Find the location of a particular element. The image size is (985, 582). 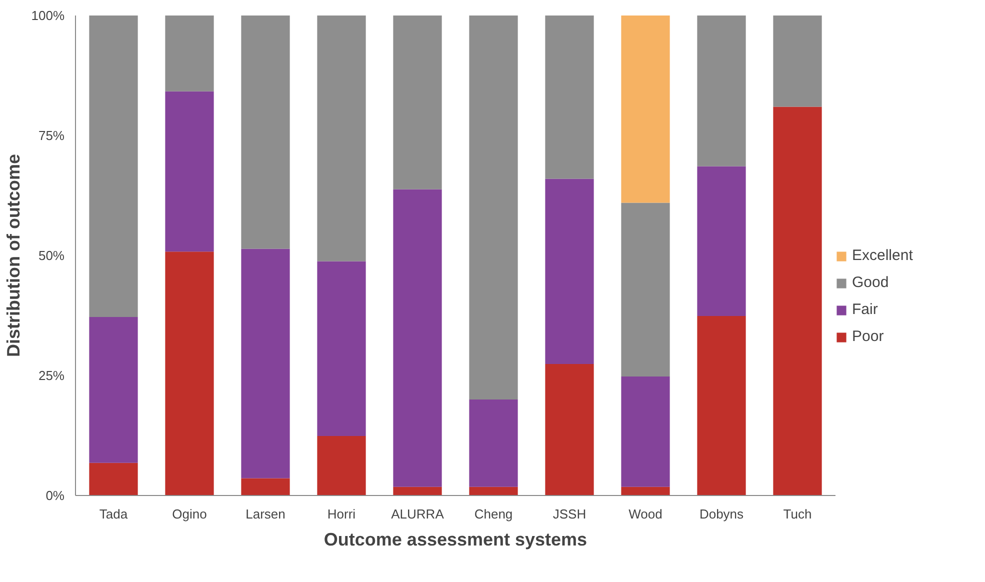

y-tick-label: 50% is located at coordinates (51, 255).